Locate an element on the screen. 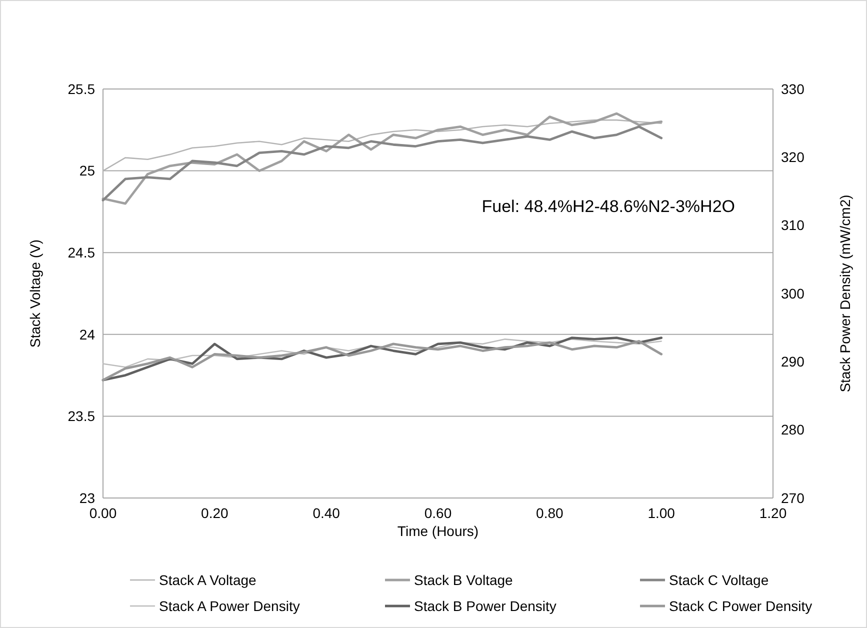 The height and width of the screenshot is (628, 867). annotation: Fuel: 48.4%H2-48.6%N2-3%H2O is located at coordinates (608, 206).